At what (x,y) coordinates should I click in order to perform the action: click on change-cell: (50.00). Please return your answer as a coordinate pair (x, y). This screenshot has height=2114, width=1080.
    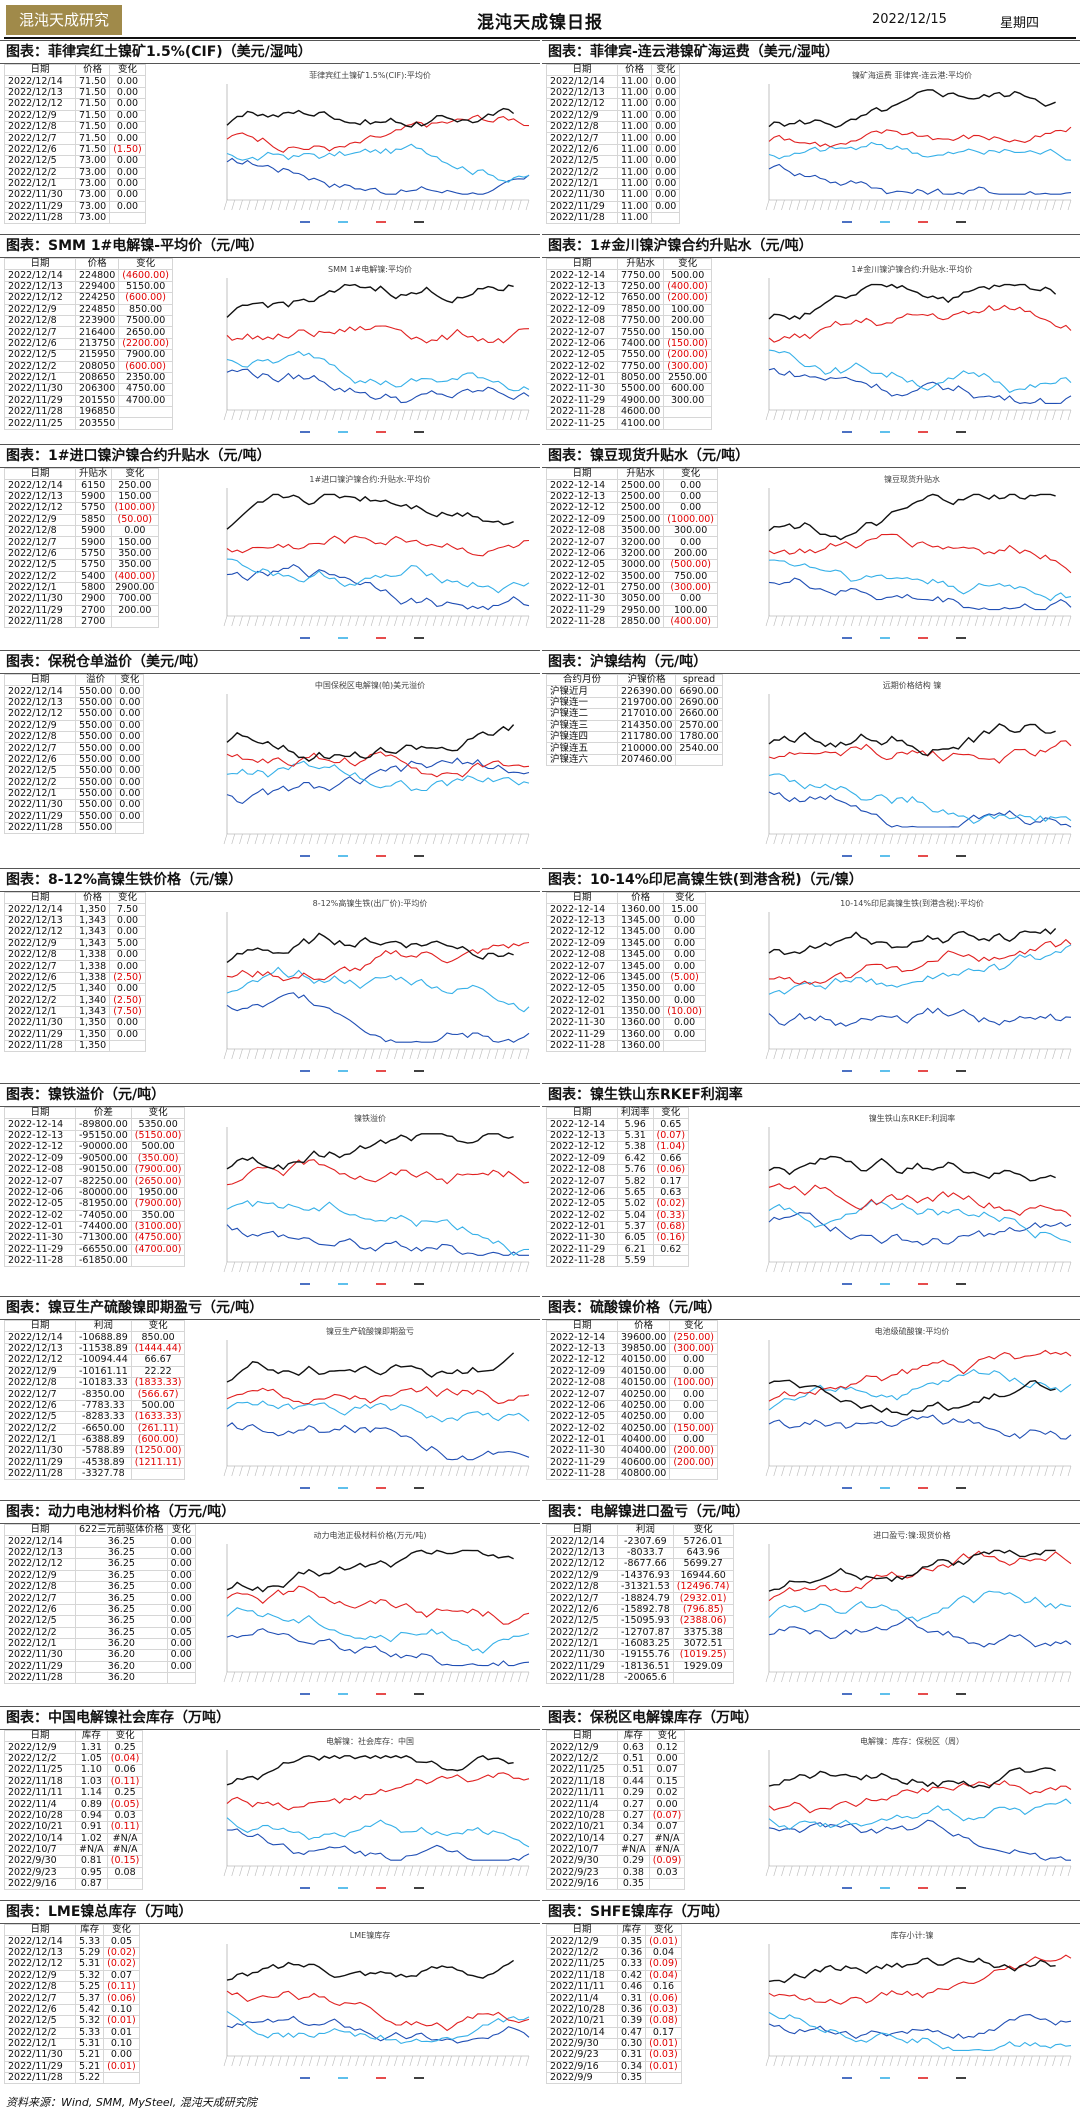
    Looking at the image, I should click on (135, 519).